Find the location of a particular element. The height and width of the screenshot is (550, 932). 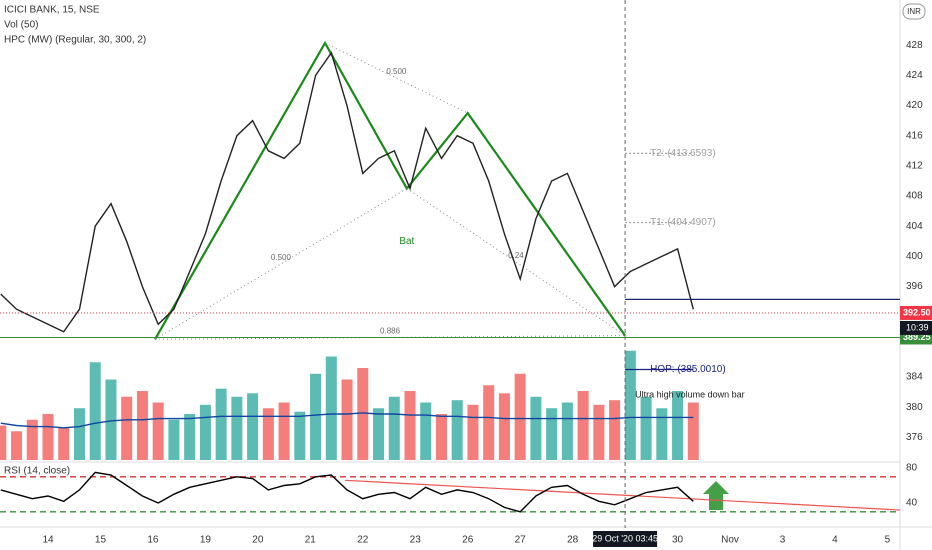

y-tick-label: 412 is located at coordinates (914, 166).